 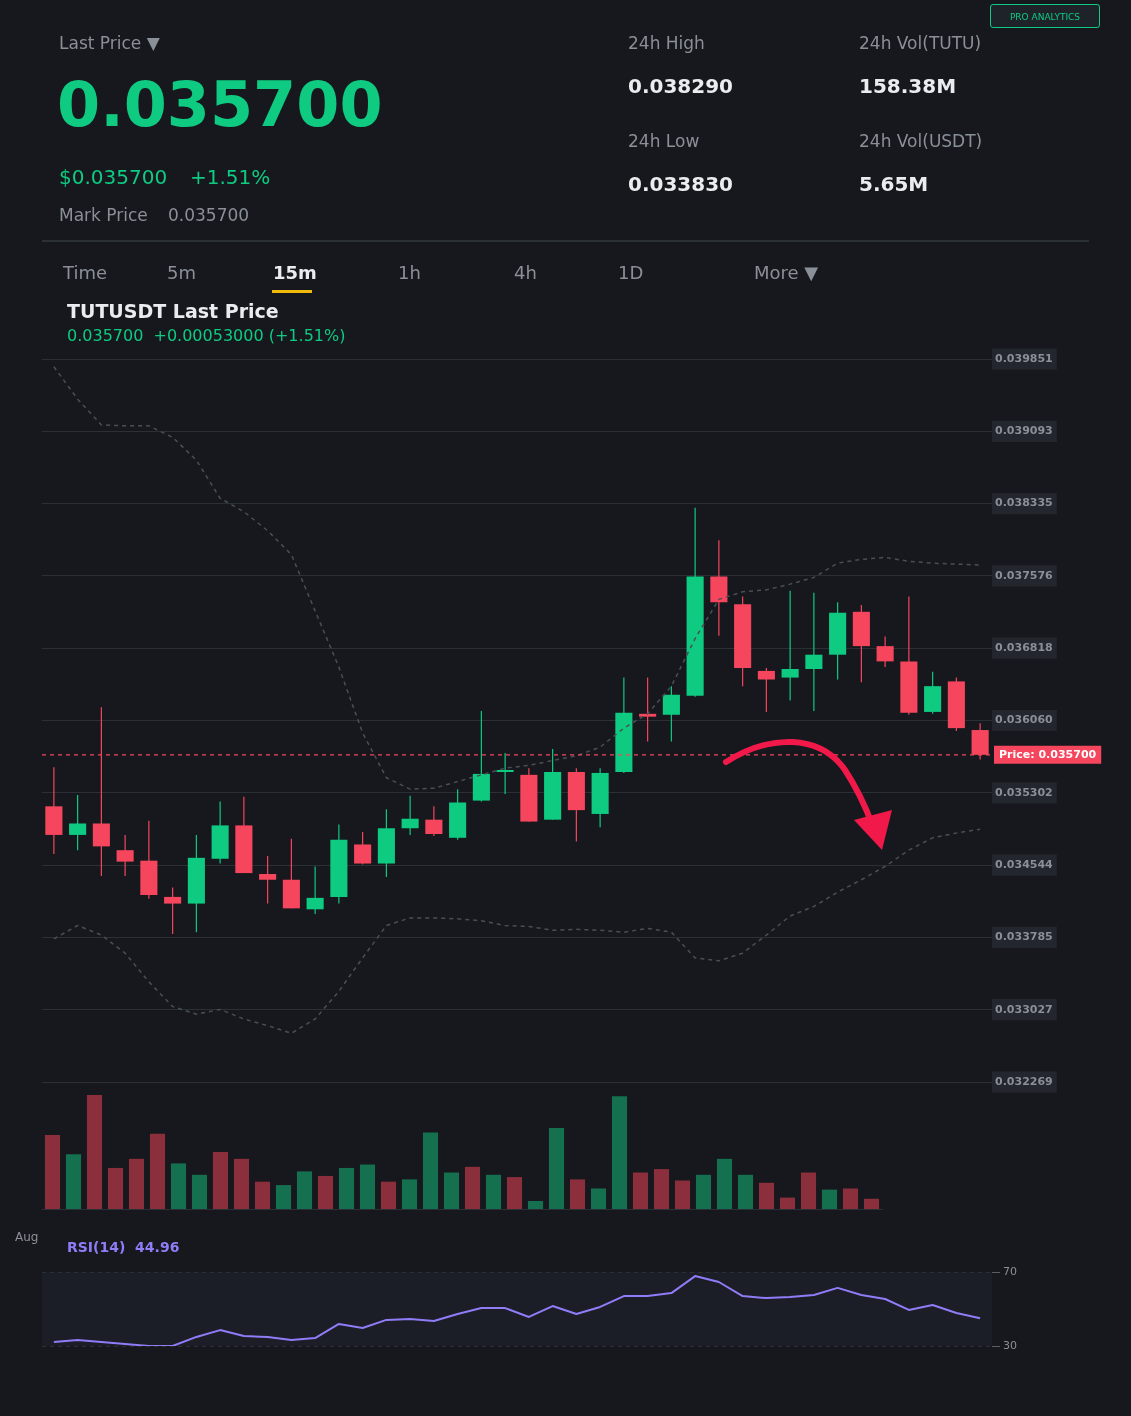 What do you see at coordinates (113, 177) in the screenshot?
I see `text: $0.035700` at bounding box center [113, 177].